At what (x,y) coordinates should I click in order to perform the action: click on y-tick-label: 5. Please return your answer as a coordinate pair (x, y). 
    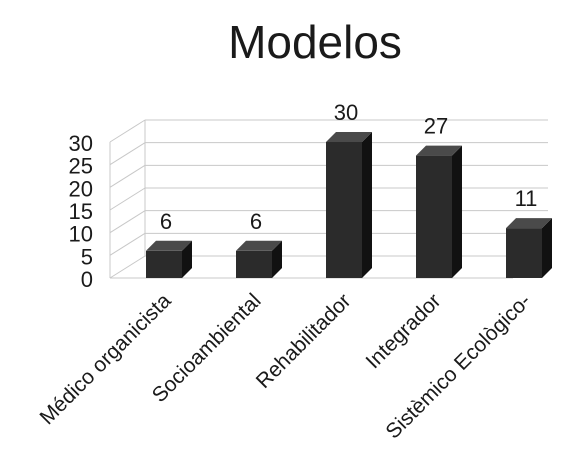
    Looking at the image, I should click on (87, 256).